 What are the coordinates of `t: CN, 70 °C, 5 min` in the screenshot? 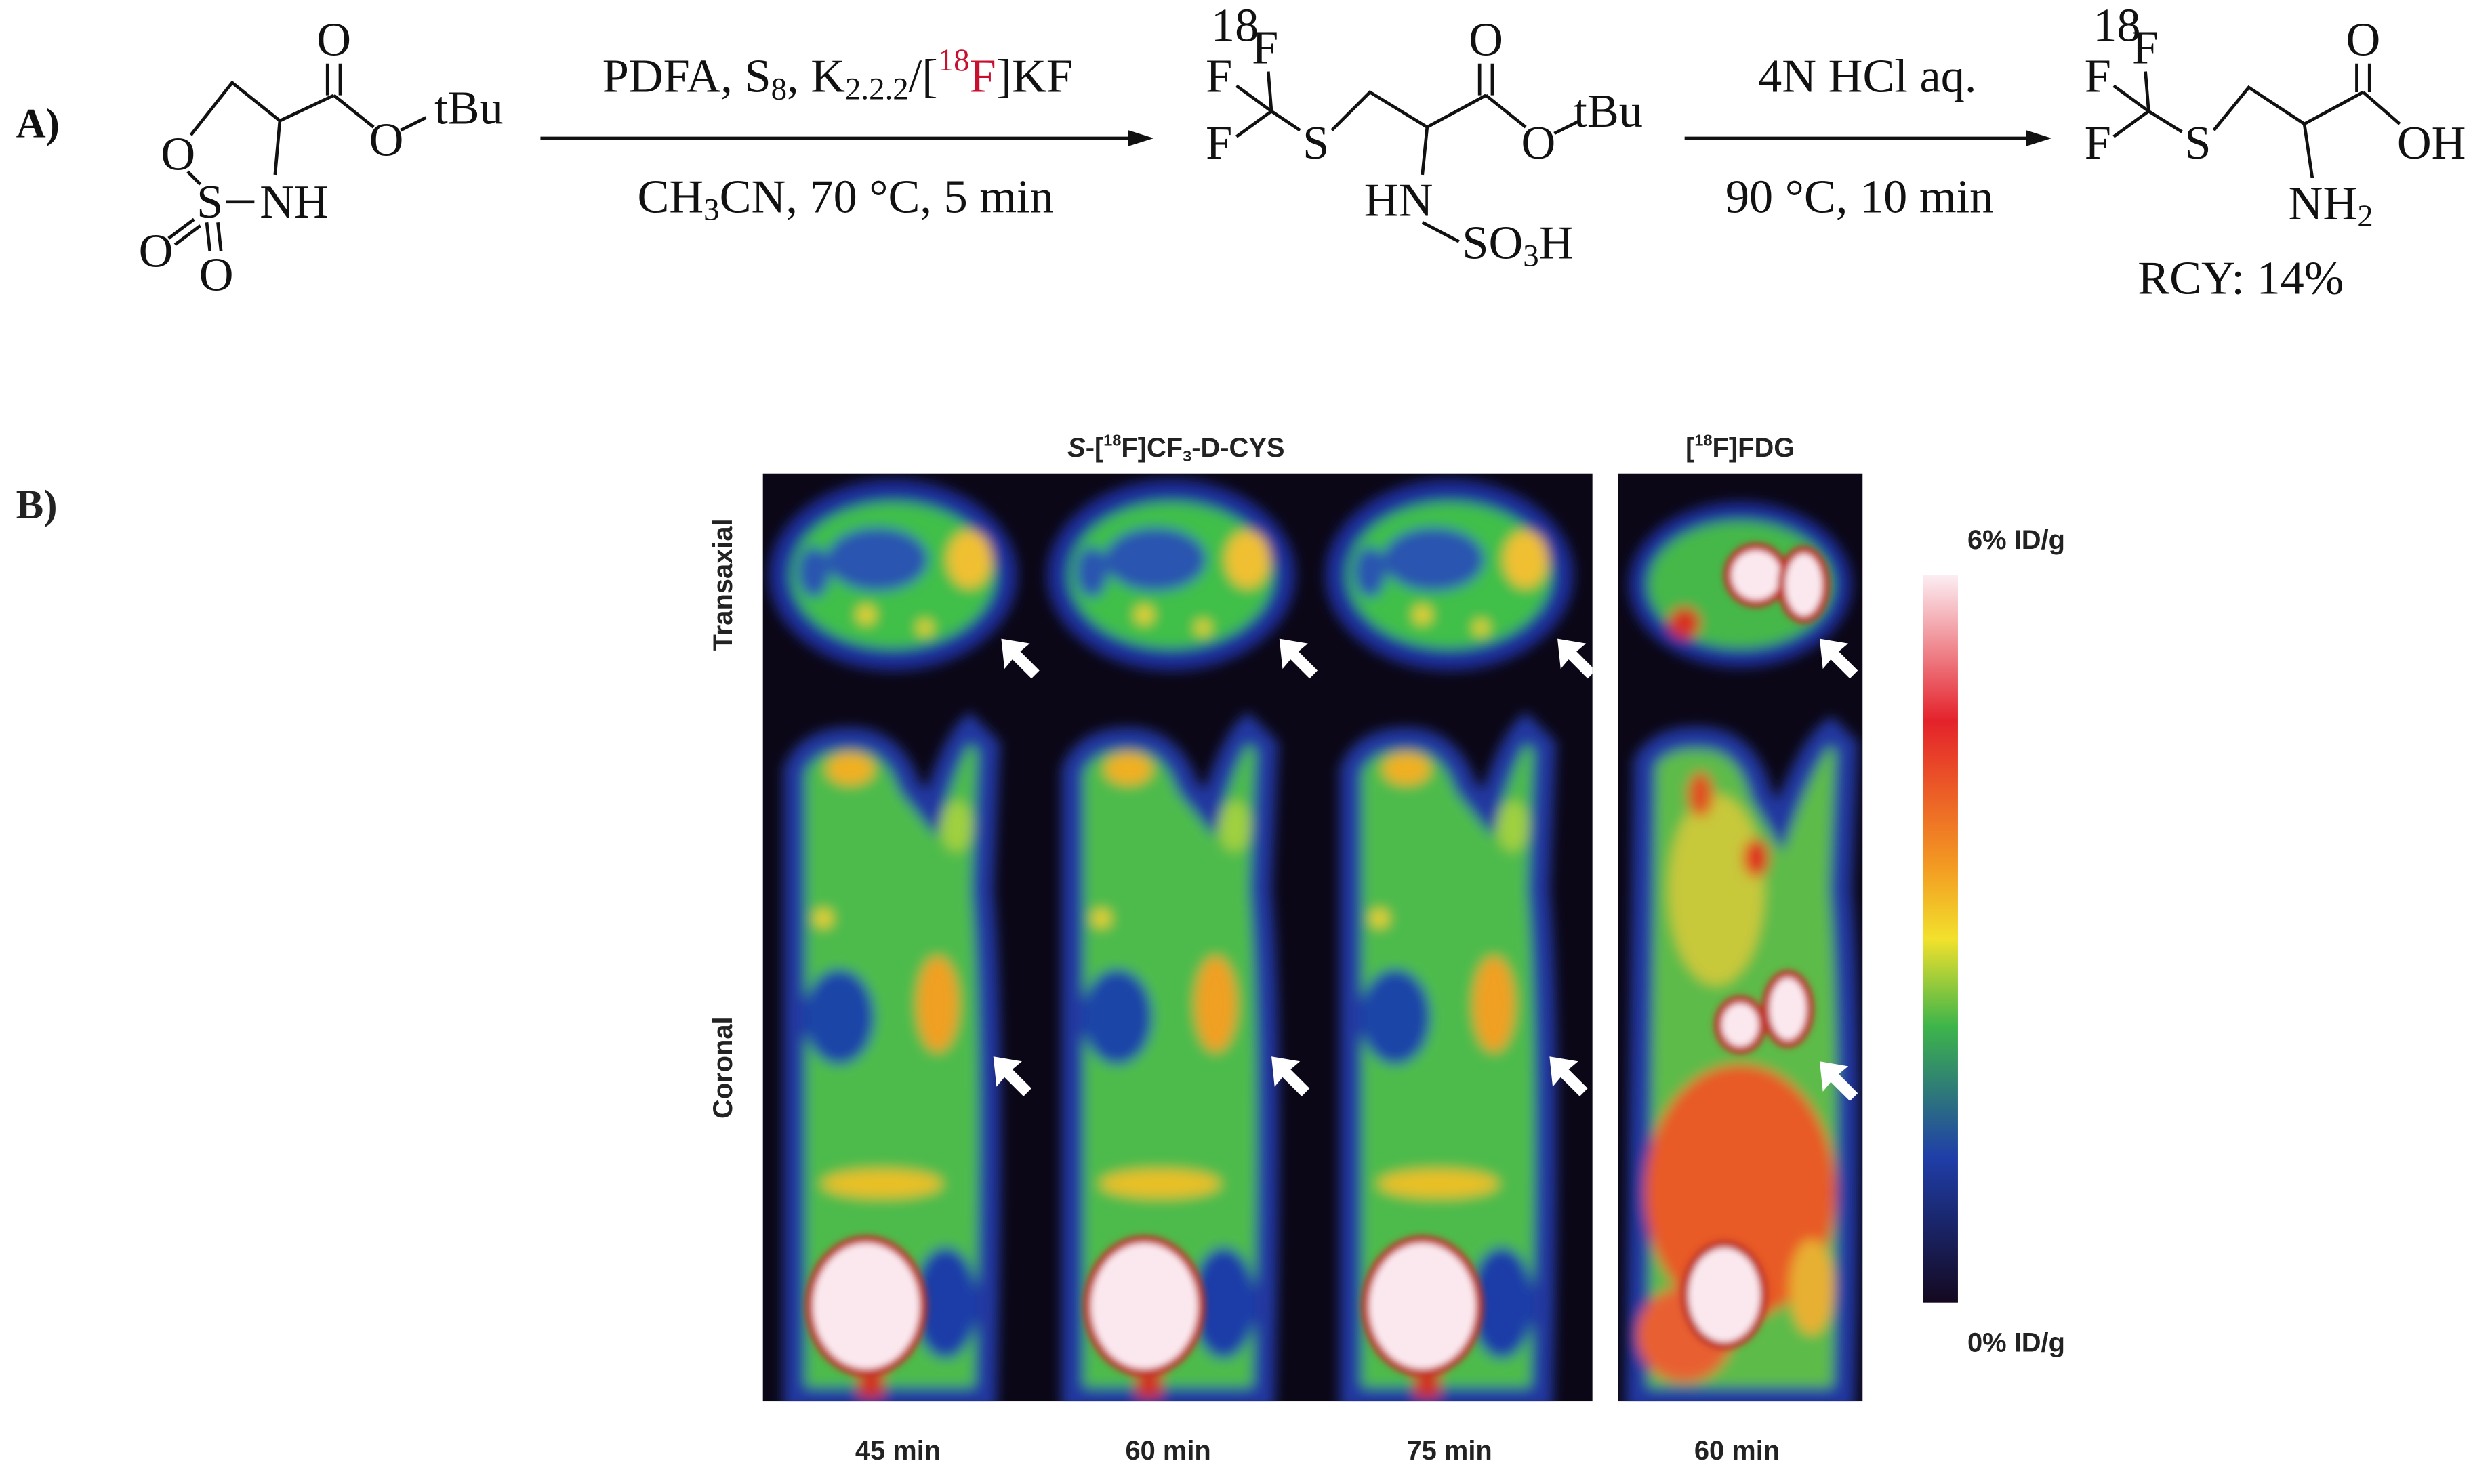 It's located at (887, 197).